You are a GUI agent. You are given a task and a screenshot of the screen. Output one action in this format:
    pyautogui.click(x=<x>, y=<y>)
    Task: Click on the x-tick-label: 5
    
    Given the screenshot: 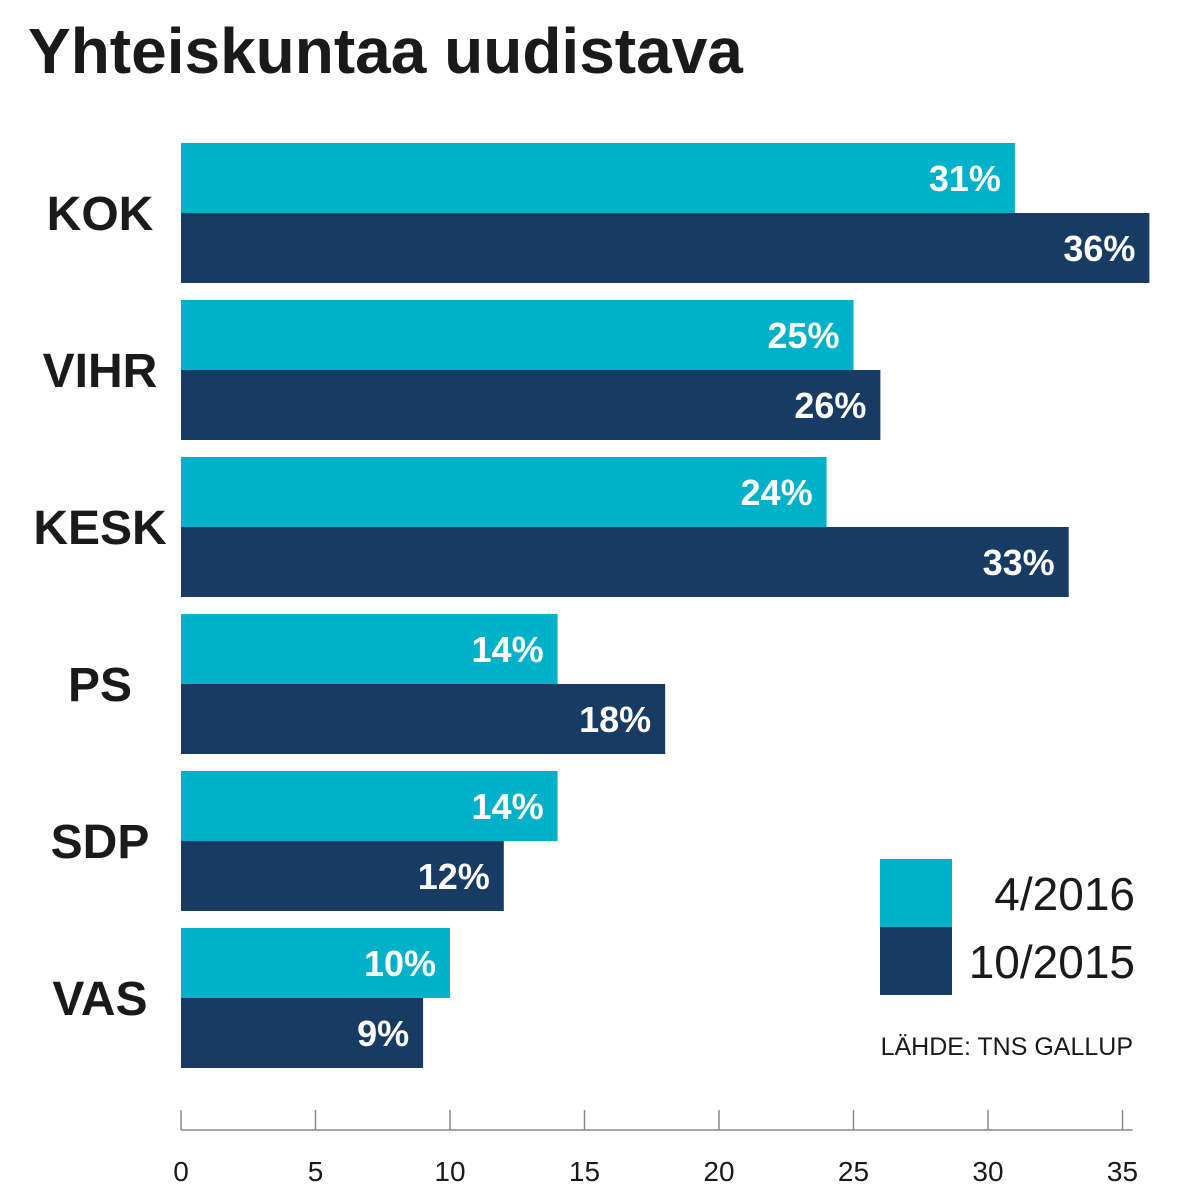 What is the action you would take?
    pyautogui.click(x=316, y=1171)
    